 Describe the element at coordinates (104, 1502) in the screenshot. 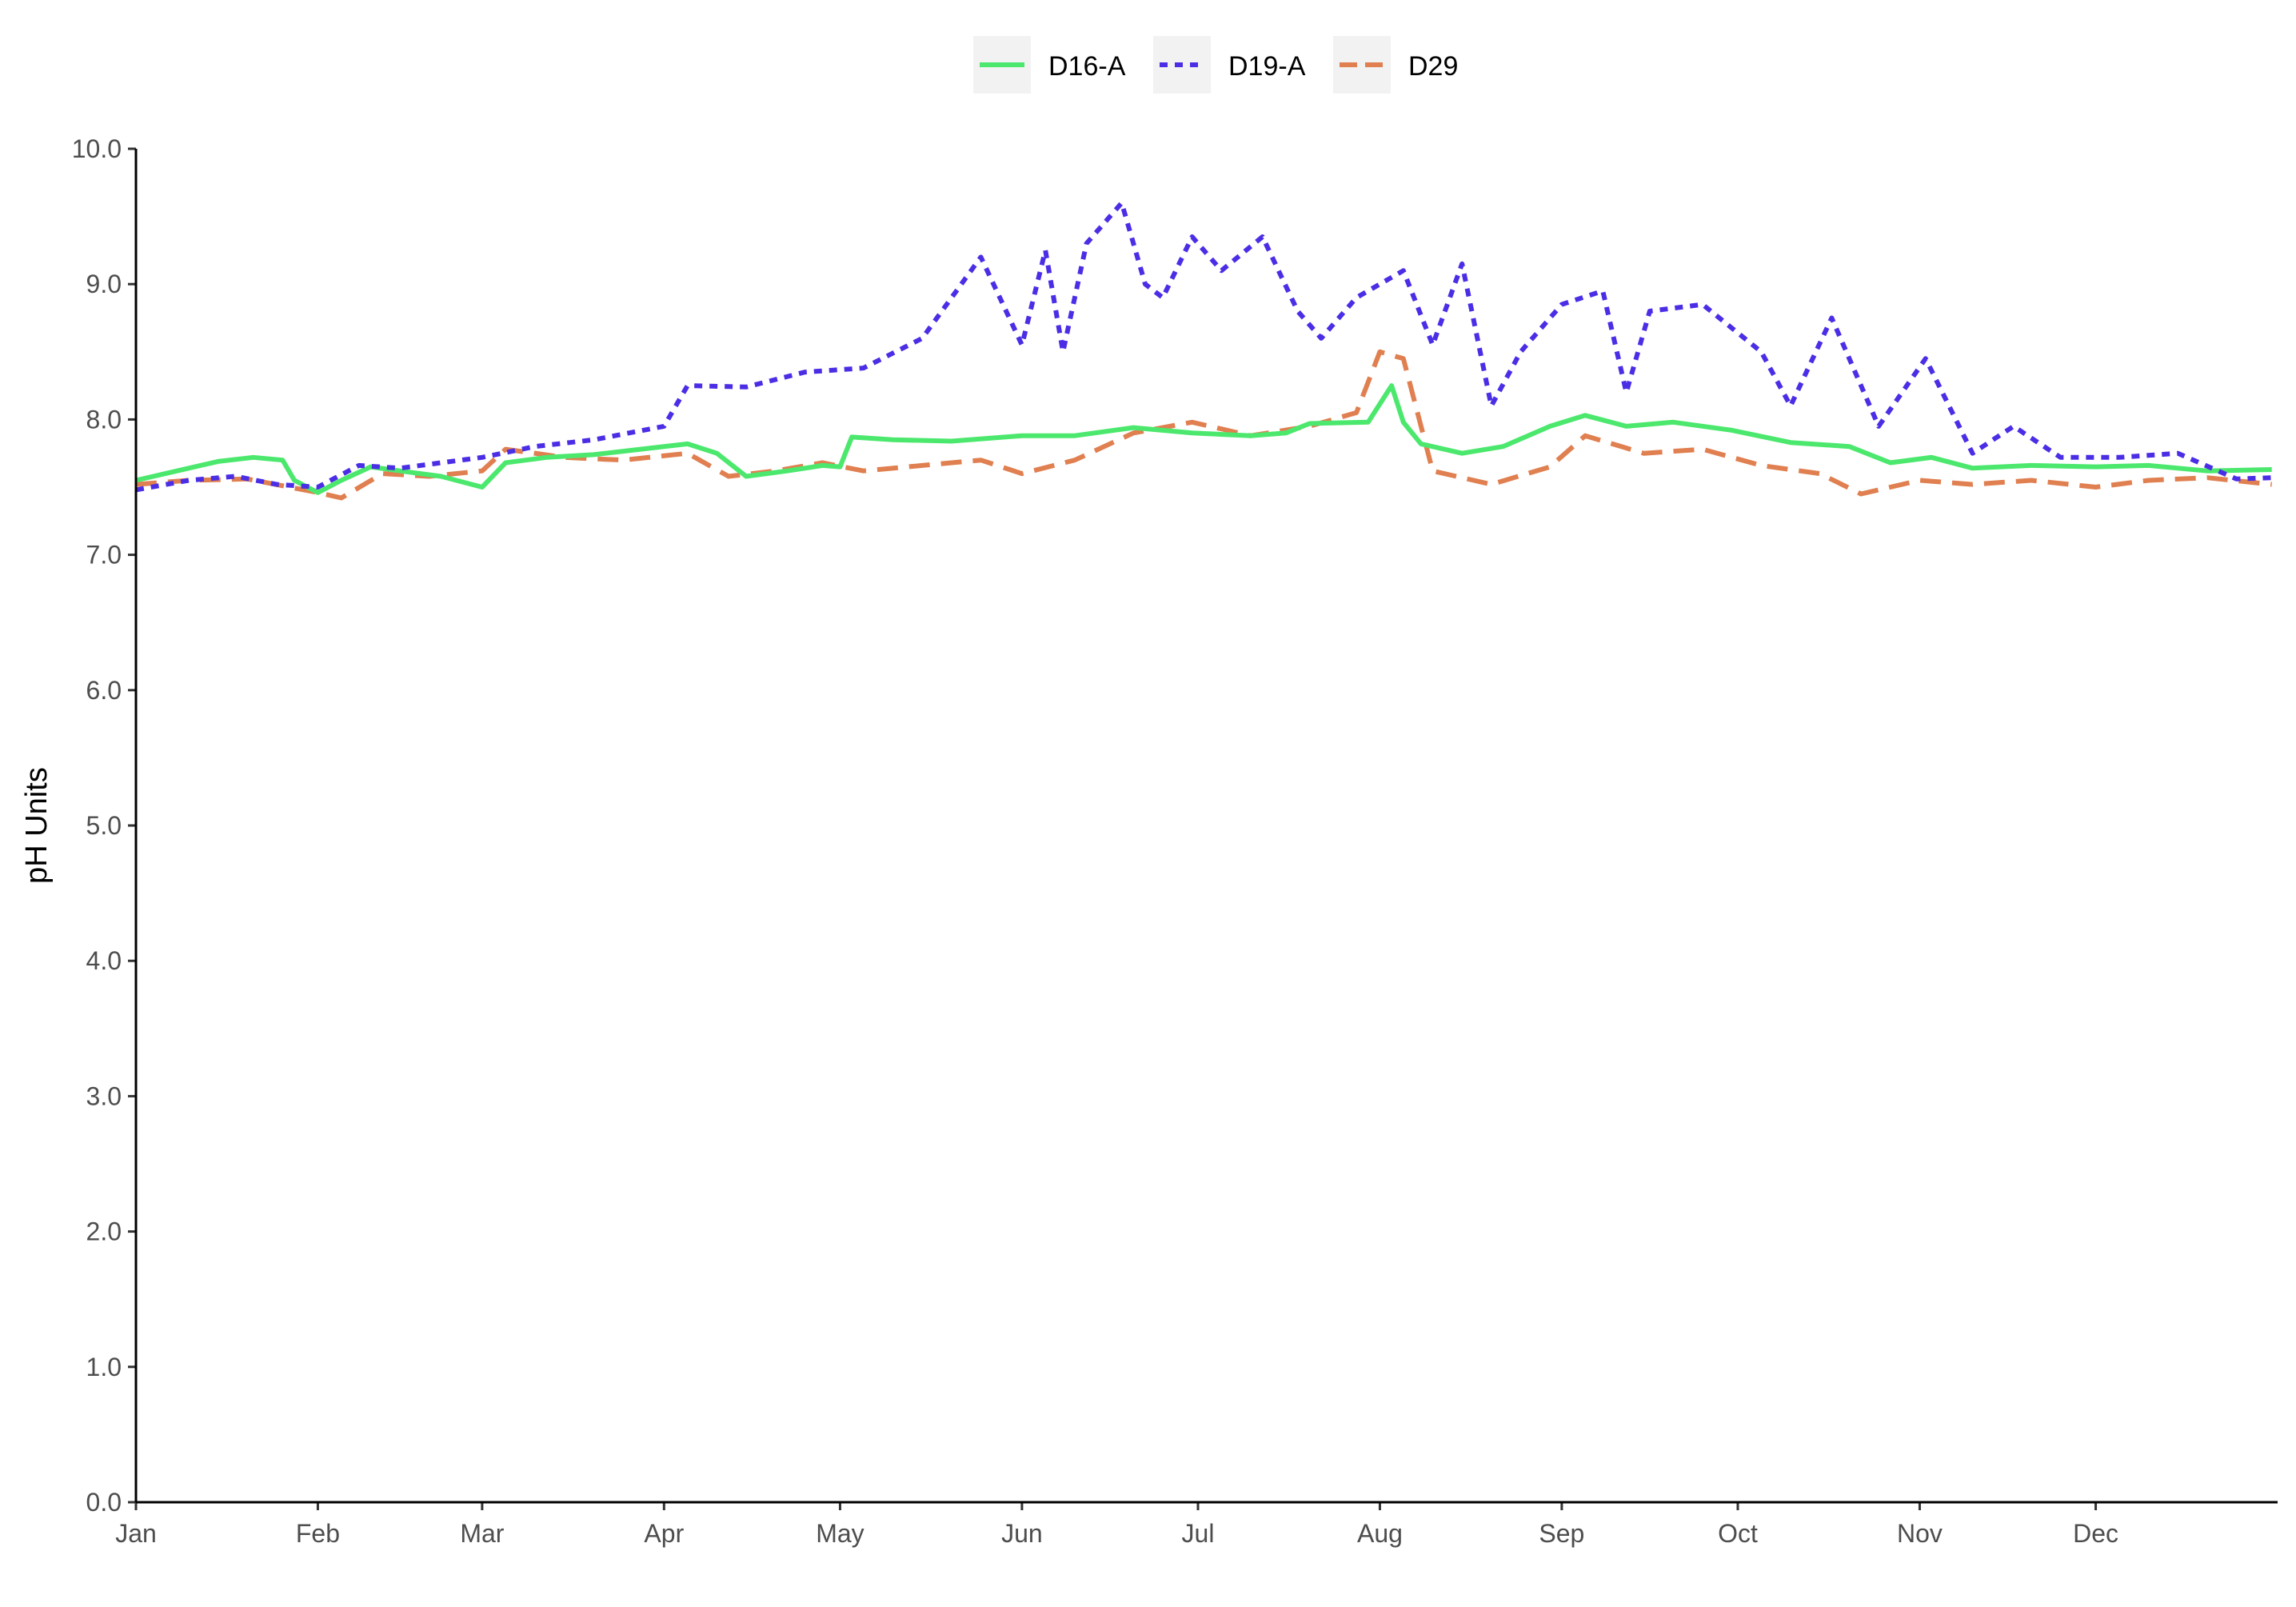

I see `y-tick-label: 0.0` at that location.